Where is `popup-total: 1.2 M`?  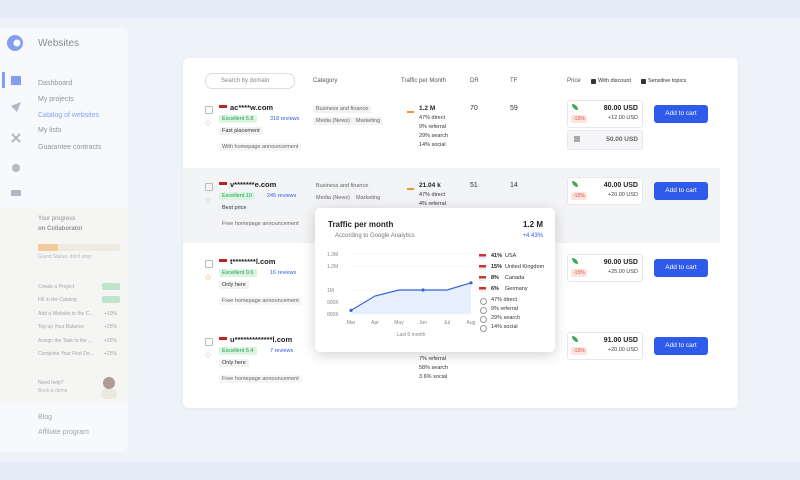
popup-total: 1.2 M is located at coordinates (532, 224).